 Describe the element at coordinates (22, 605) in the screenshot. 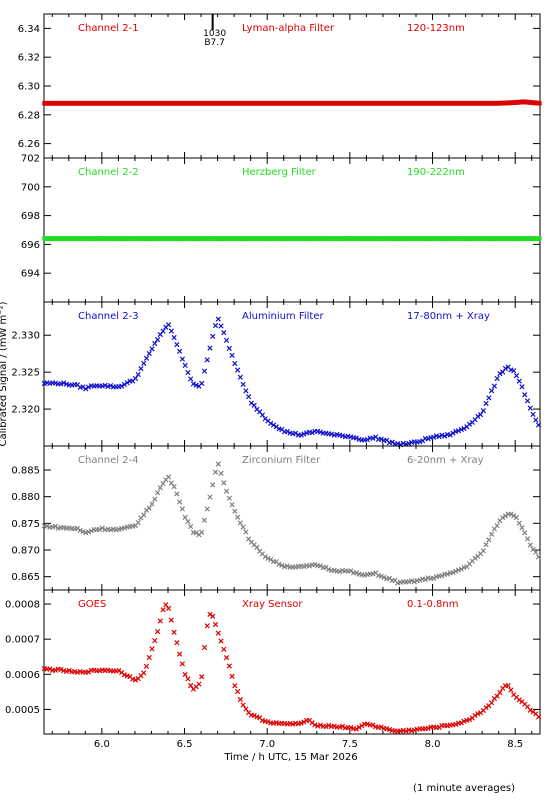

I see `y-tick-label: 0.0008` at that location.